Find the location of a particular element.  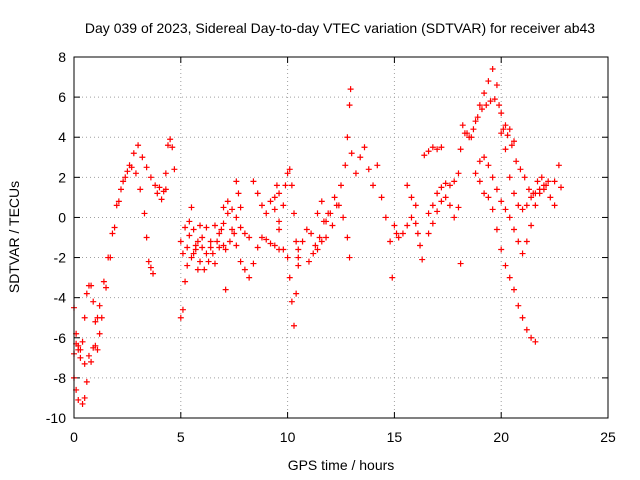

y-tick-label: -10 is located at coordinates (56, 418).